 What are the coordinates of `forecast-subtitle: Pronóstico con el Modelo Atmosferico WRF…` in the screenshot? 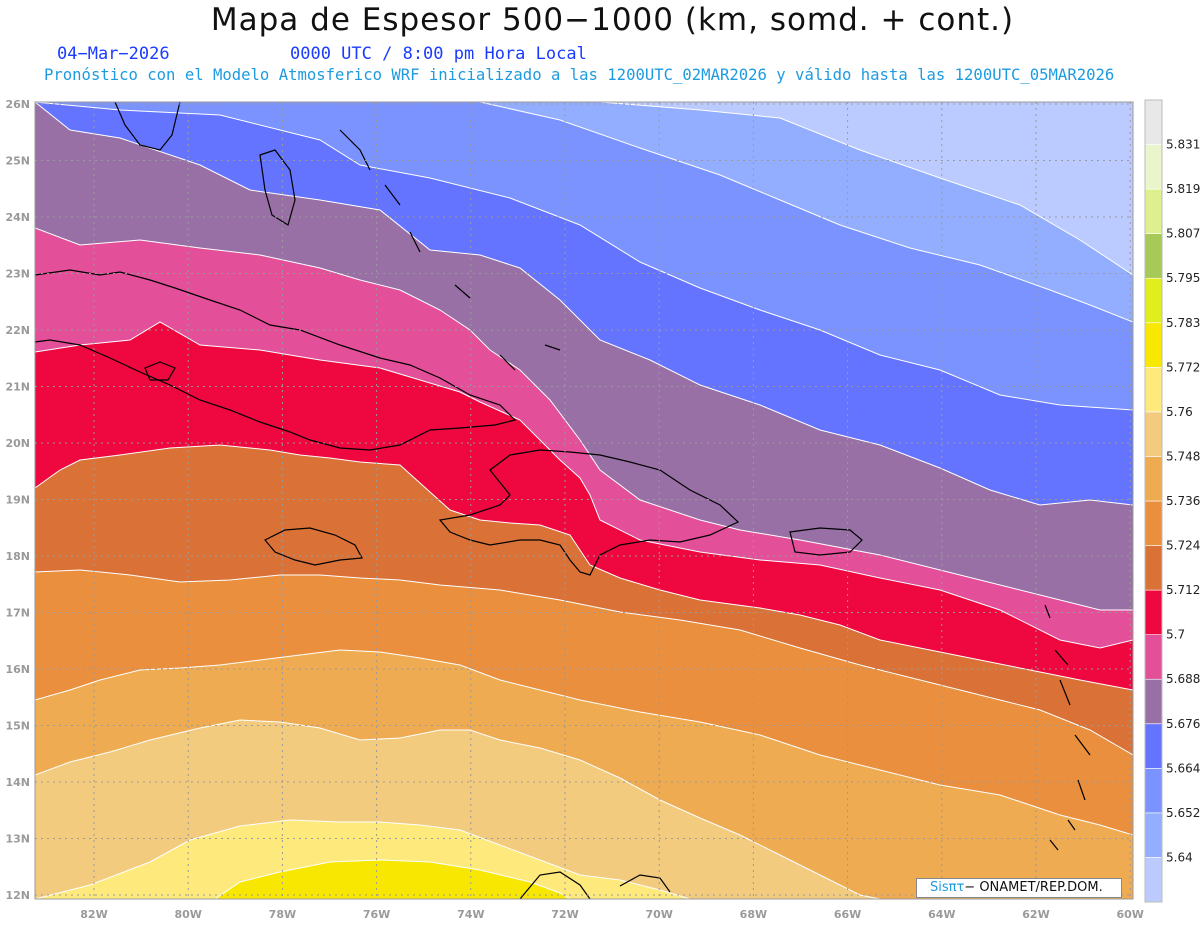 It's located at (579, 75).